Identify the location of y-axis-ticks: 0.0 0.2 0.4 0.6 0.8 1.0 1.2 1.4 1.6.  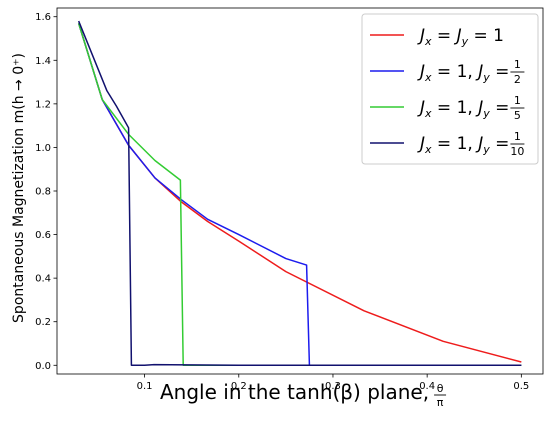
(46, 192).